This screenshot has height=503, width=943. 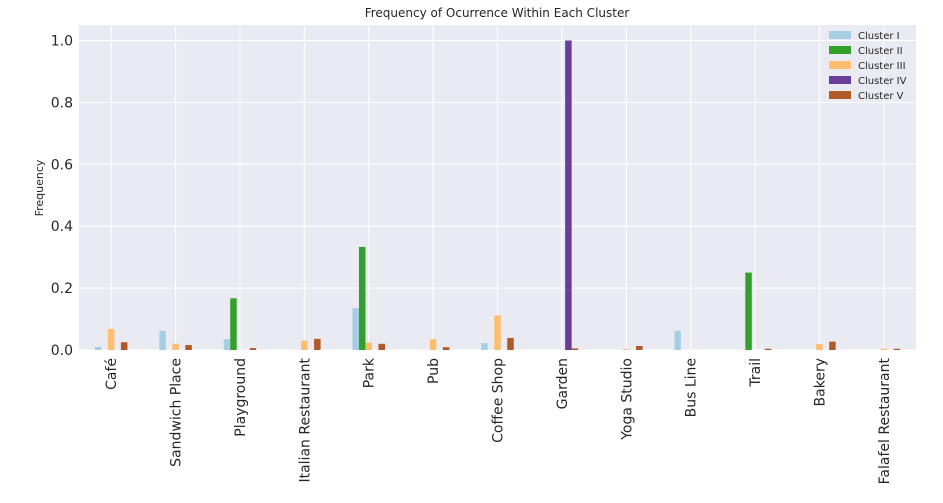 What do you see at coordinates (362, 298) in the screenshot?
I see `bar-cluster-ii-park` at bounding box center [362, 298].